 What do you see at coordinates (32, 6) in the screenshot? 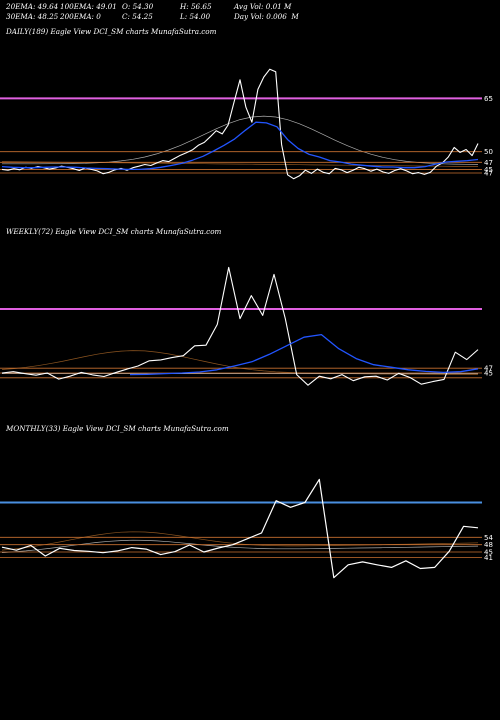
I see `stat-20ema: 20EMA: 49.64` at bounding box center [32, 6].